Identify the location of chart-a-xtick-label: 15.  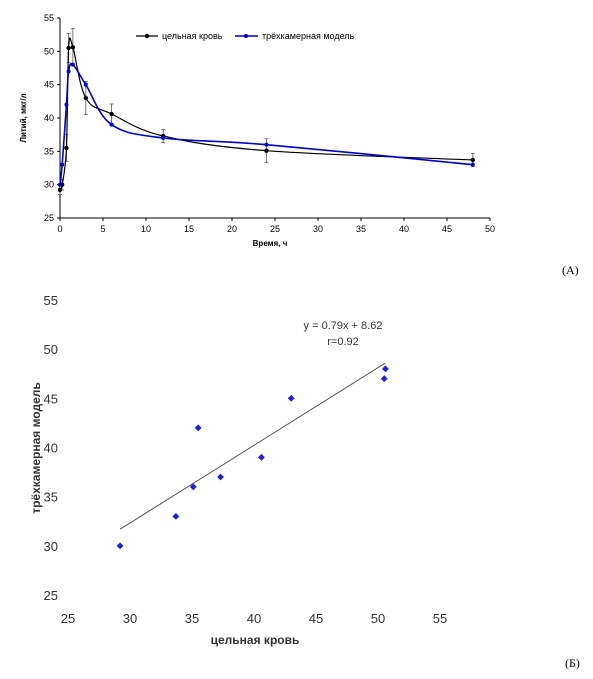
(189, 229).